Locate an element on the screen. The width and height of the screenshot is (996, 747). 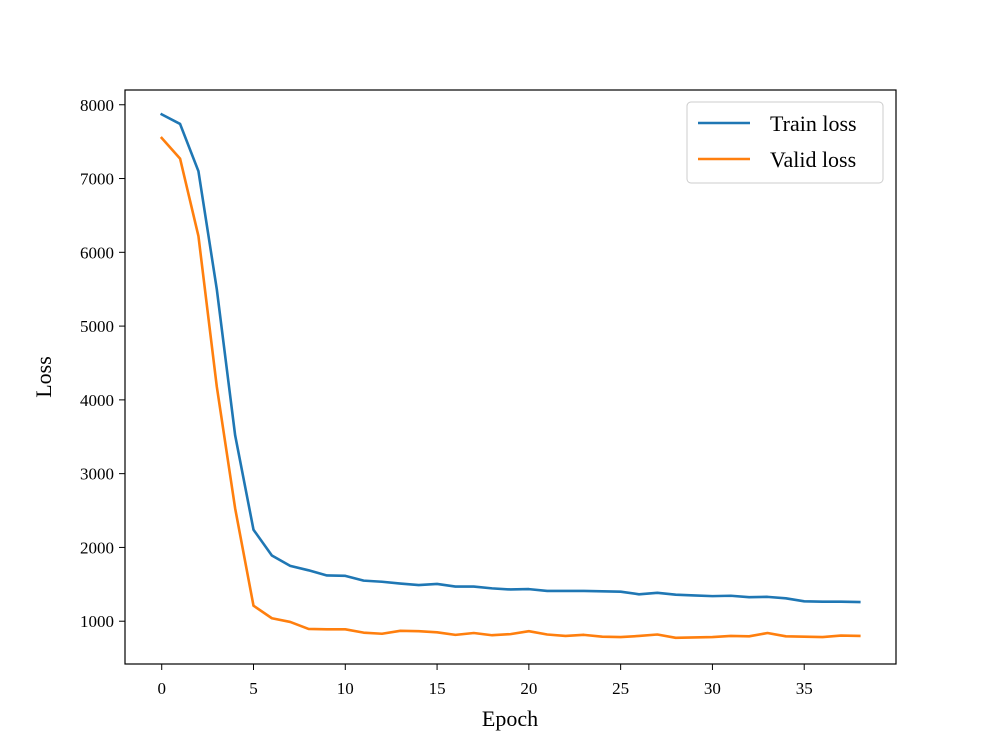
x-tick-label: 20 is located at coordinates (528, 688).